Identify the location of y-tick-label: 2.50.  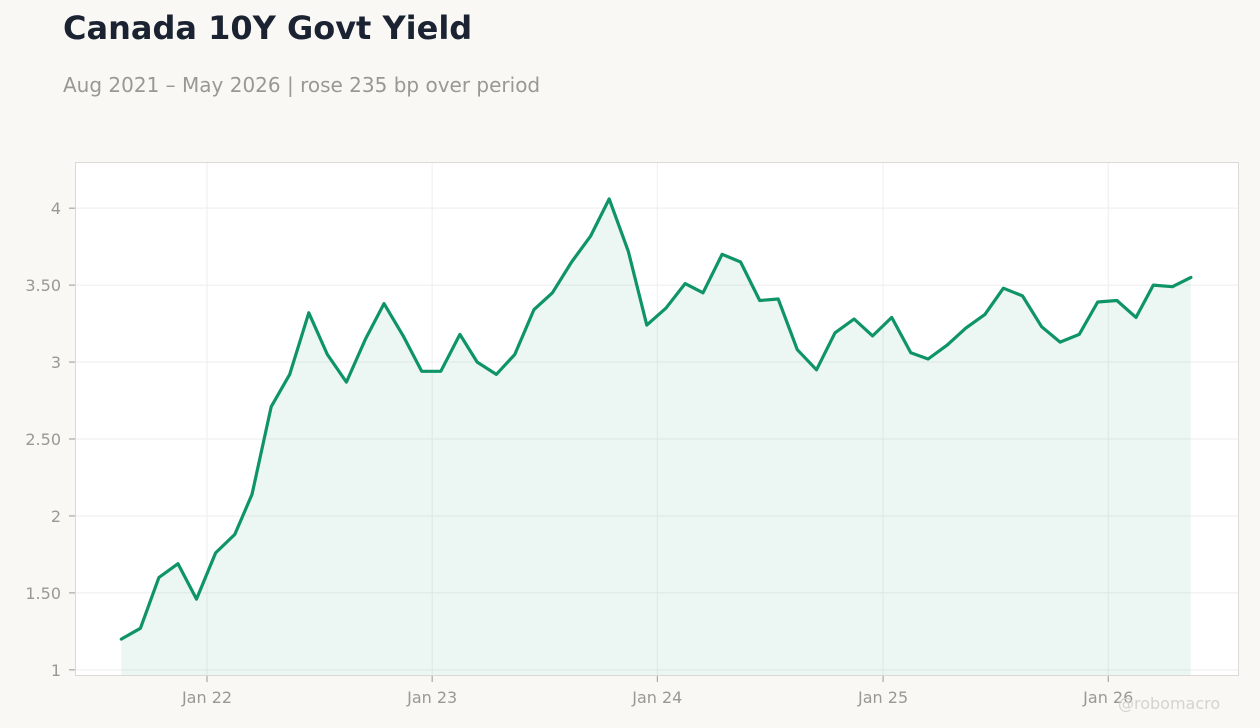
(43, 439).